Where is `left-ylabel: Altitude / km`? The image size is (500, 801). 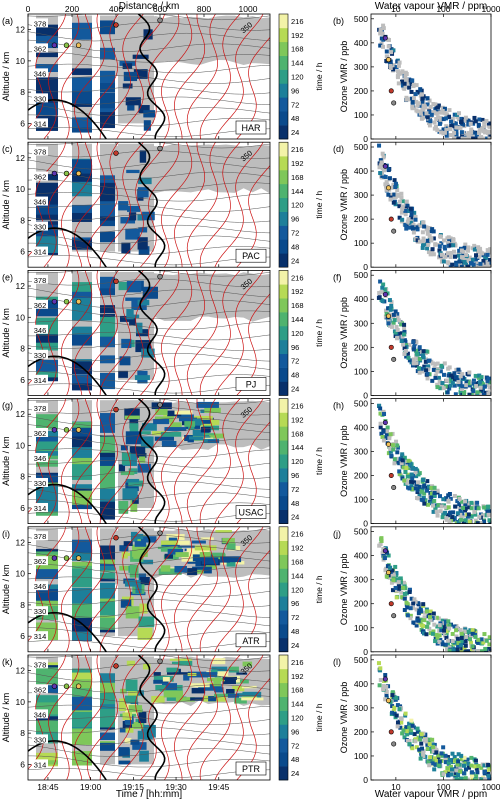 left-ylabel: Altitude / km is located at coordinates (6, 590).